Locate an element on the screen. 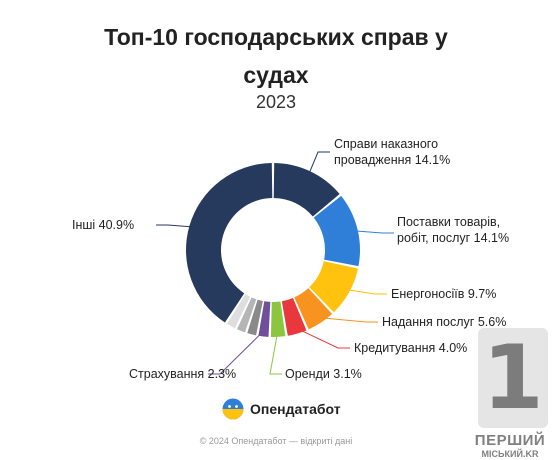  chart-subtitle: 2023 is located at coordinates (276, 102).